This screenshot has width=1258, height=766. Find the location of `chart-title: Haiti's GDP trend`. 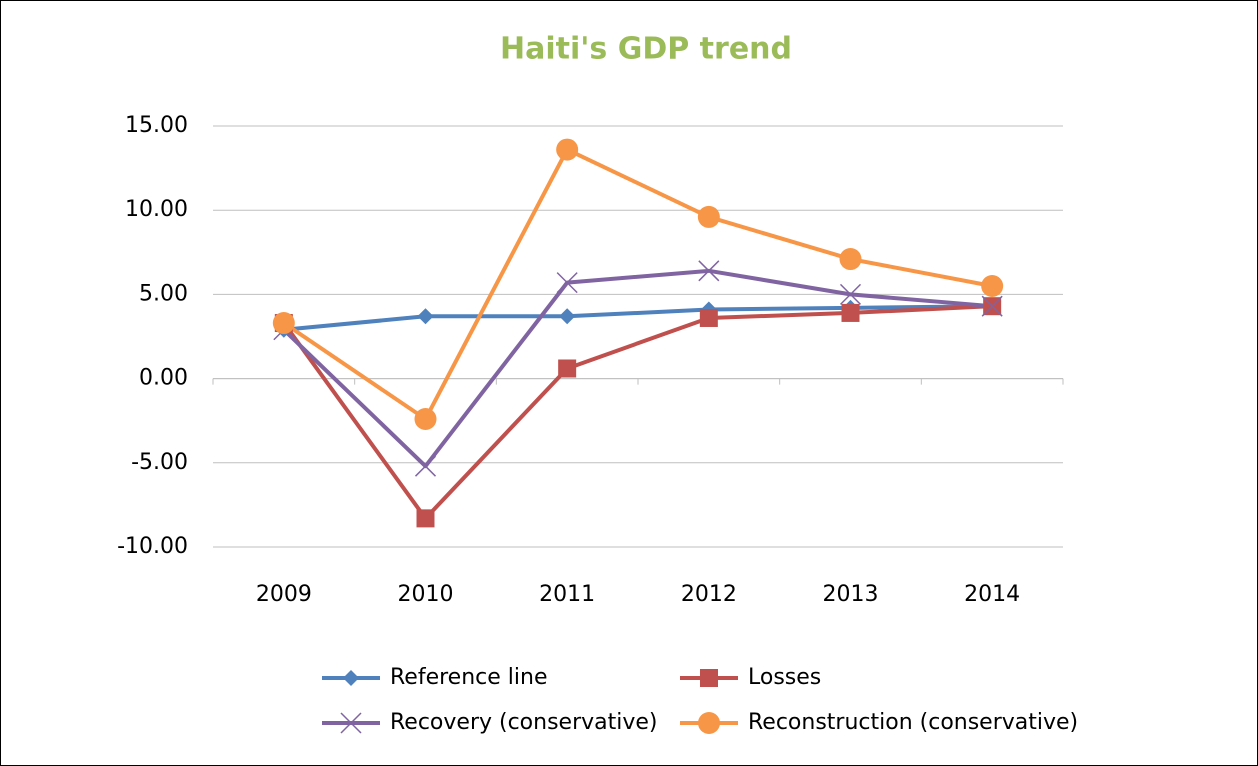

chart-title: Haiti's GDP trend is located at coordinates (646, 49).